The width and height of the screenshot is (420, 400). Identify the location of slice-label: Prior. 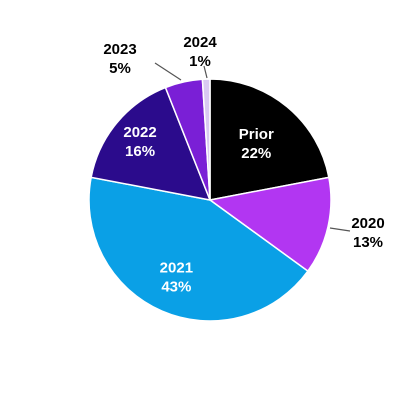
(256, 134).